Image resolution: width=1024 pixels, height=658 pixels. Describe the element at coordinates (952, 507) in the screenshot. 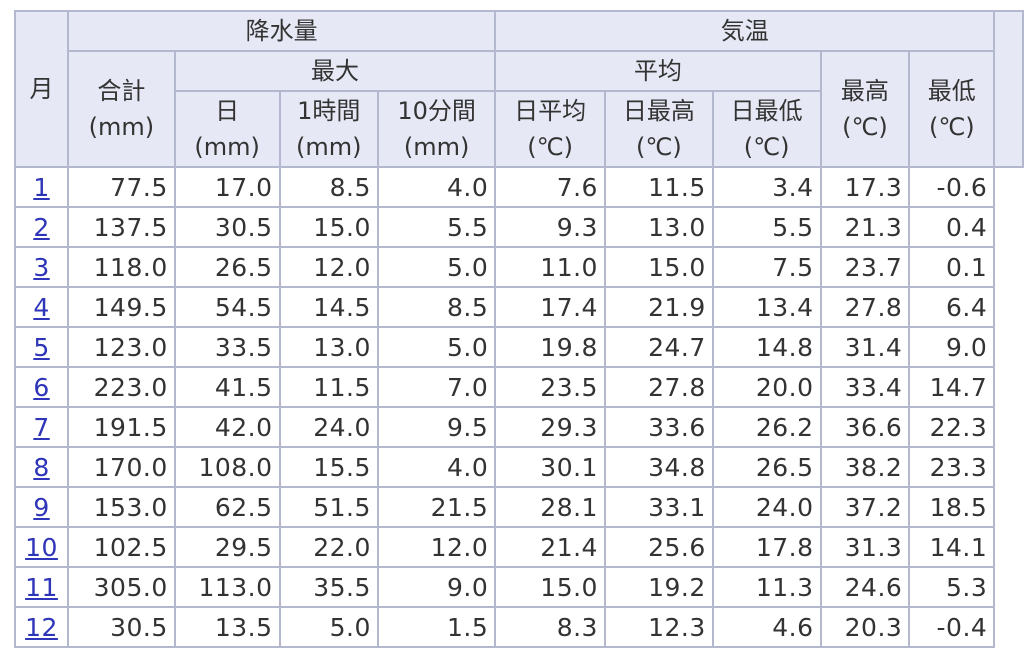

I see `cell-lo: 18.5` at that location.